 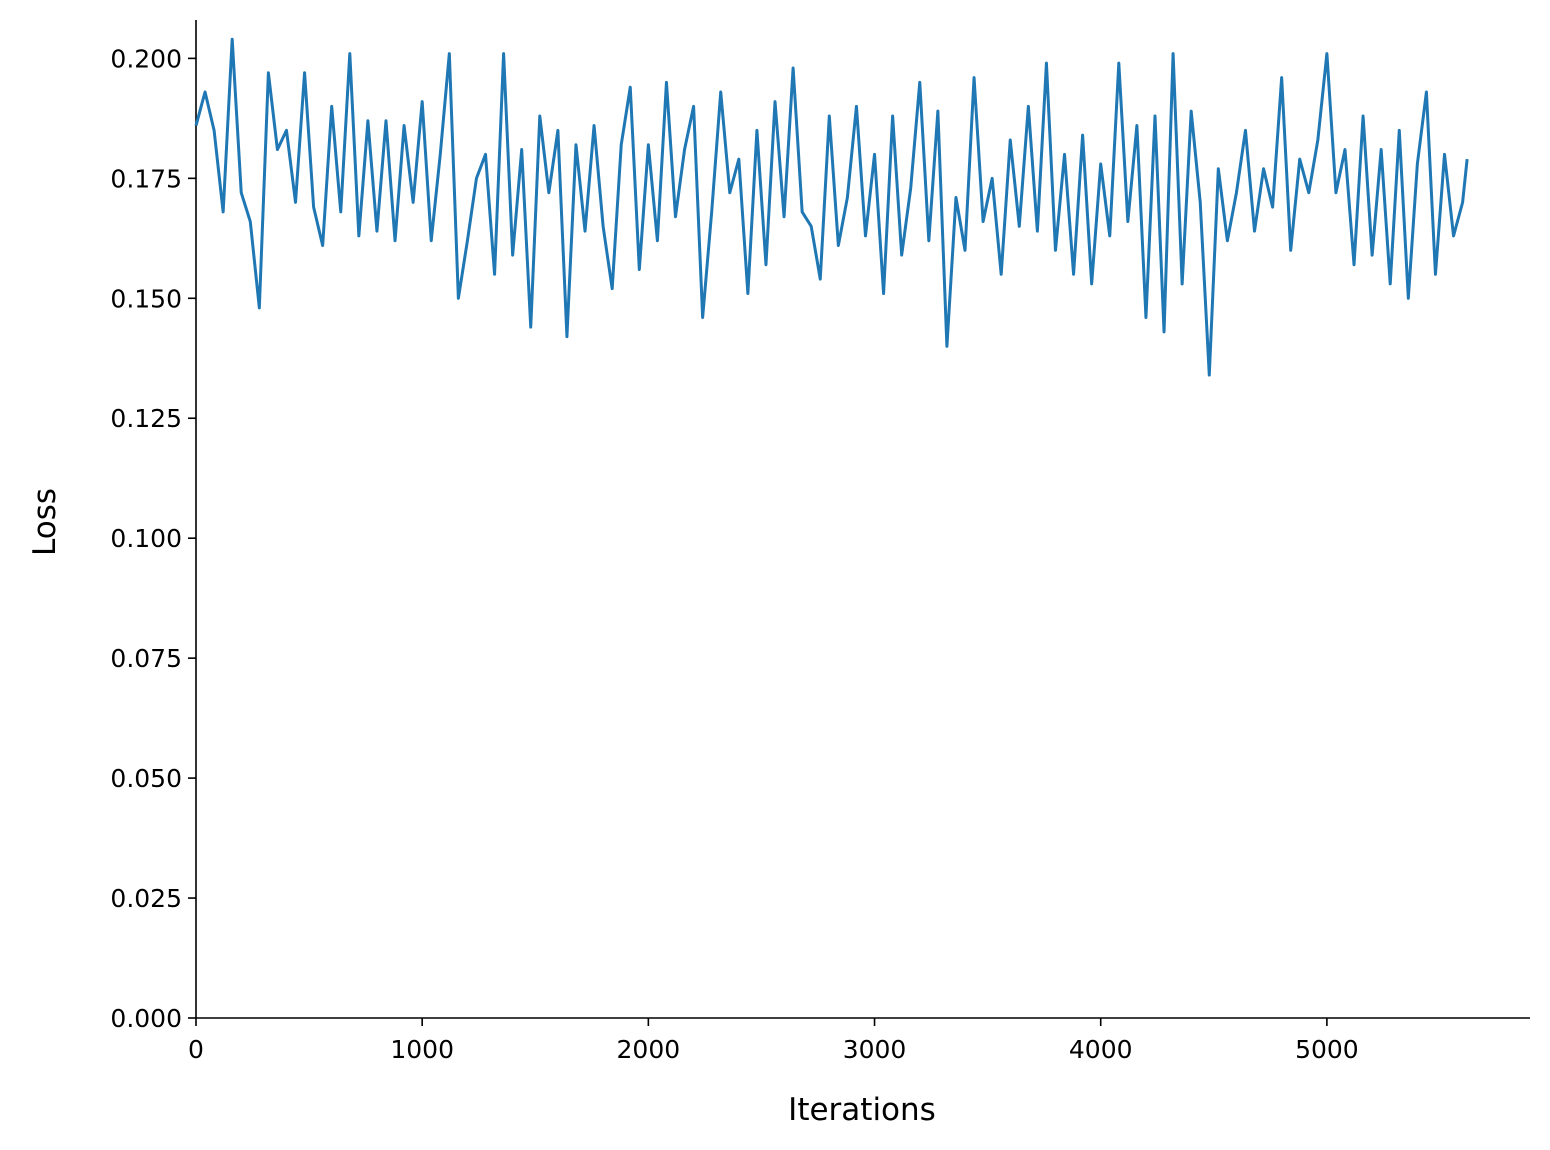 I want to click on x-tick-label: 2000, so click(x=649, y=1049).